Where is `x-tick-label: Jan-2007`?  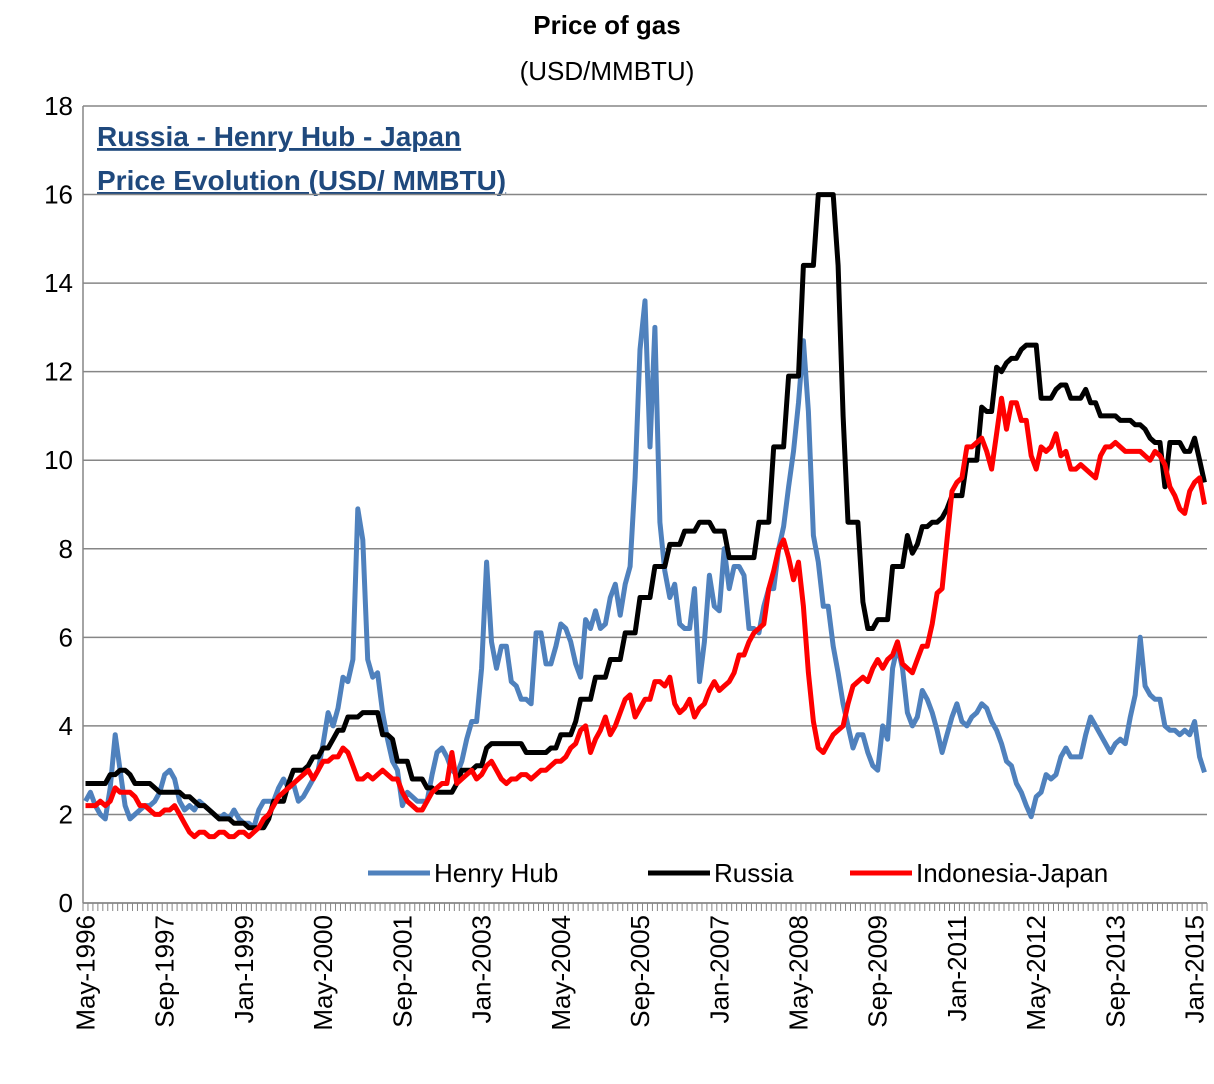
x-tick-label: Jan-2007 is located at coordinates (719, 969).